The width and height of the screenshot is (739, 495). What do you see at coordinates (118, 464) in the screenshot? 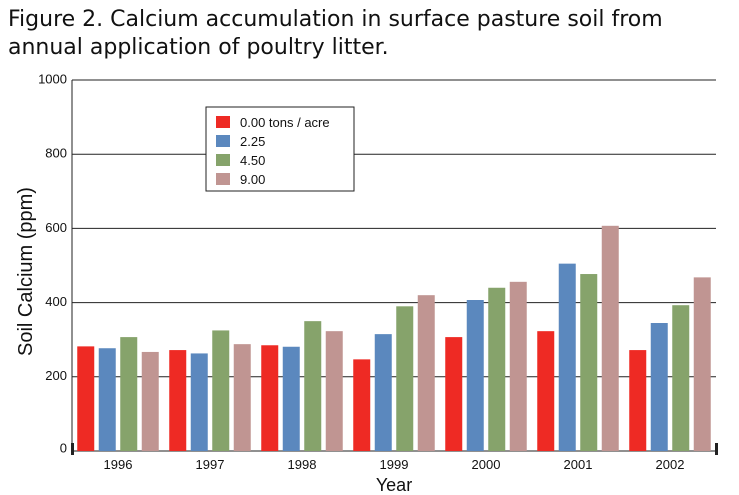
I see `x-tick-label: 1996` at bounding box center [118, 464].